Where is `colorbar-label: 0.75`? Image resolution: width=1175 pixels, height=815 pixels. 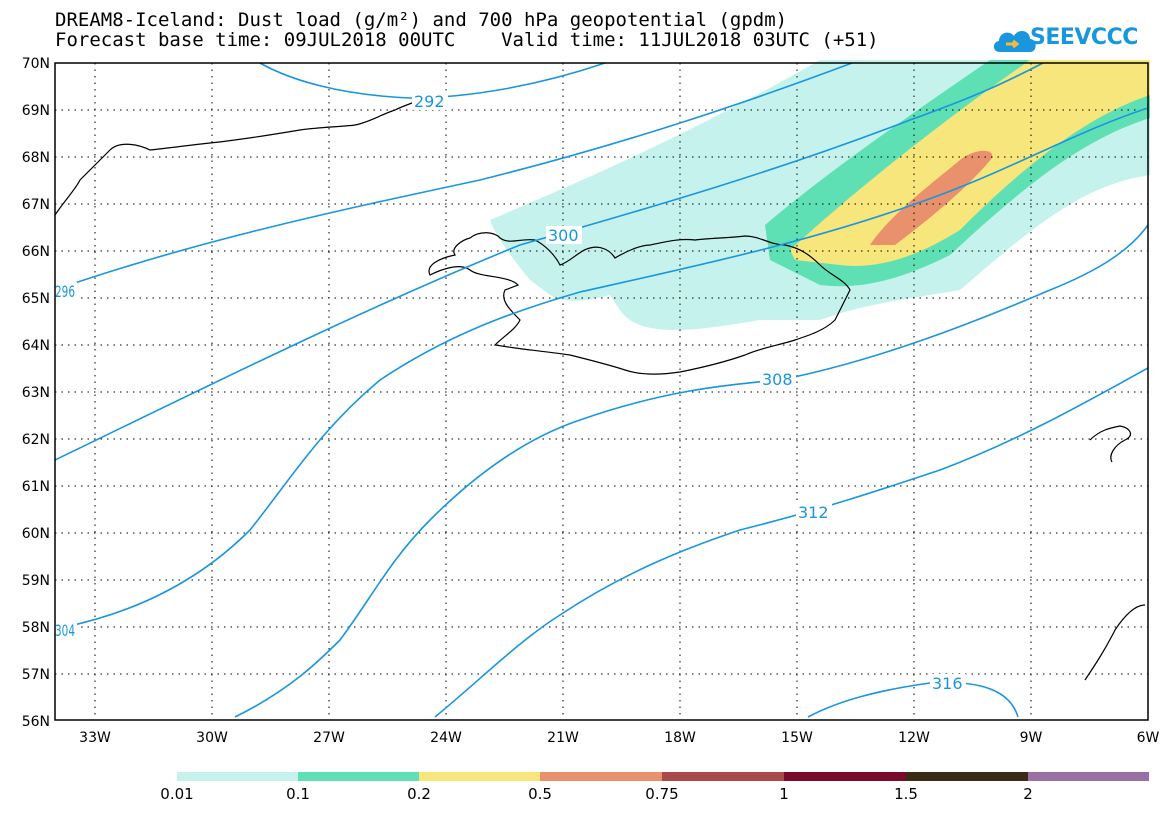 colorbar-label: 0.75 is located at coordinates (662, 794).